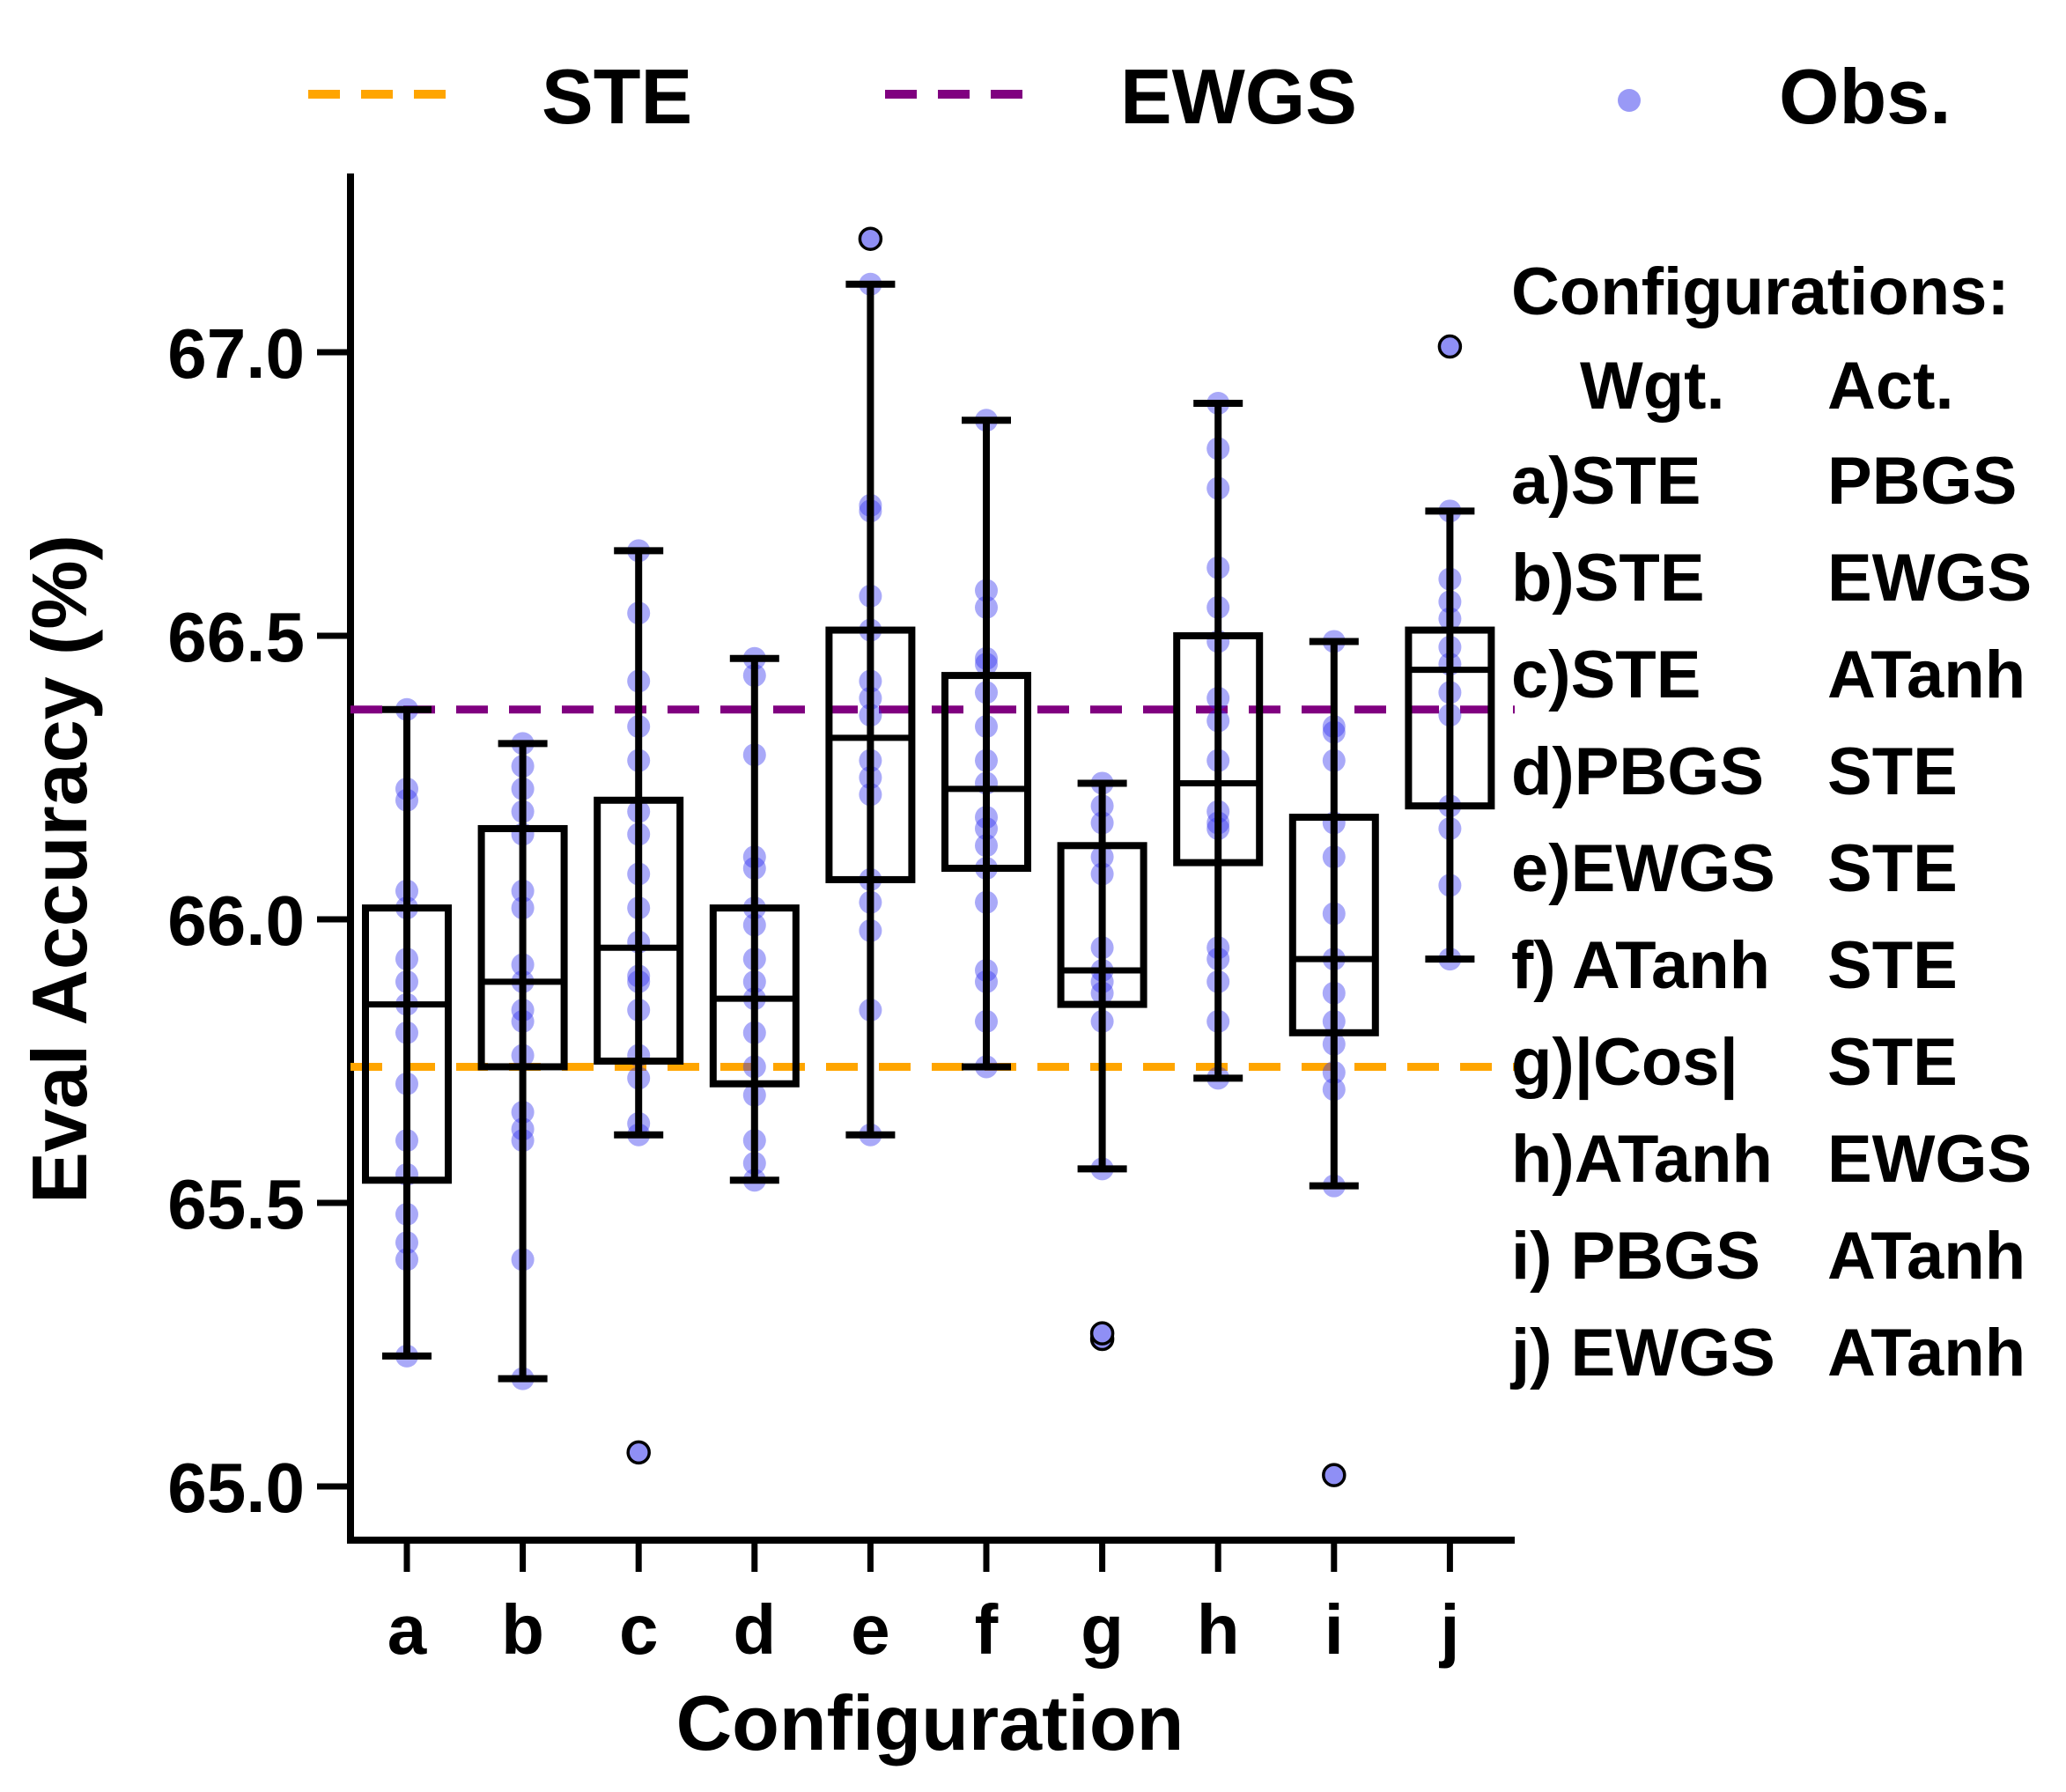  What do you see at coordinates (1606, 481) in the screenshot?
I see `config-row-key: a)STE` at bounding box center [1606, 481].